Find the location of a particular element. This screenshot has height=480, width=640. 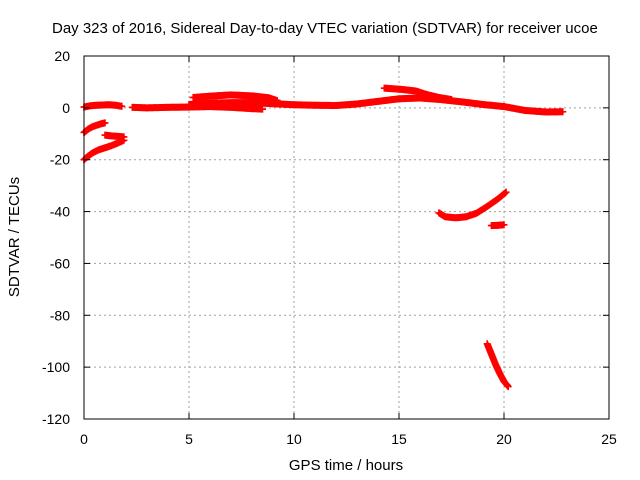

y-tick-label: -100 is located at coordinates (56, 367).